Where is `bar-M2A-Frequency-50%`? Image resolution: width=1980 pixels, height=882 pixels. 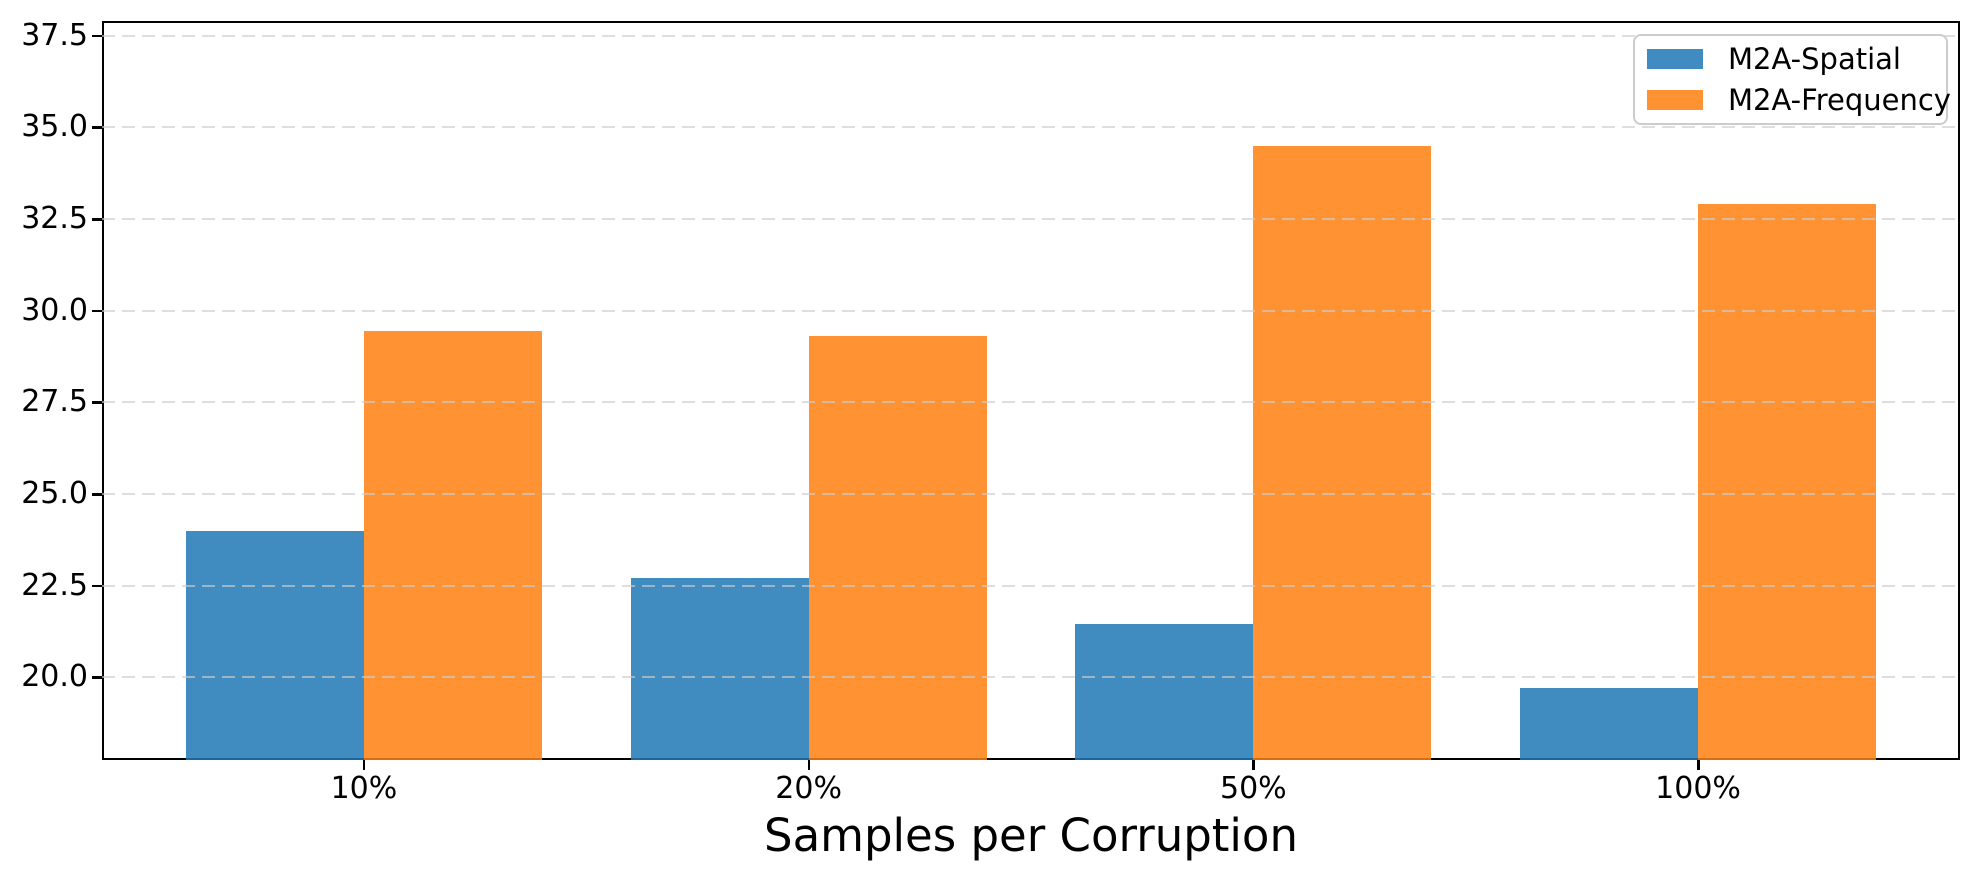 bar-M2A-Frequency-50% is located at coordinates (1342, 452).